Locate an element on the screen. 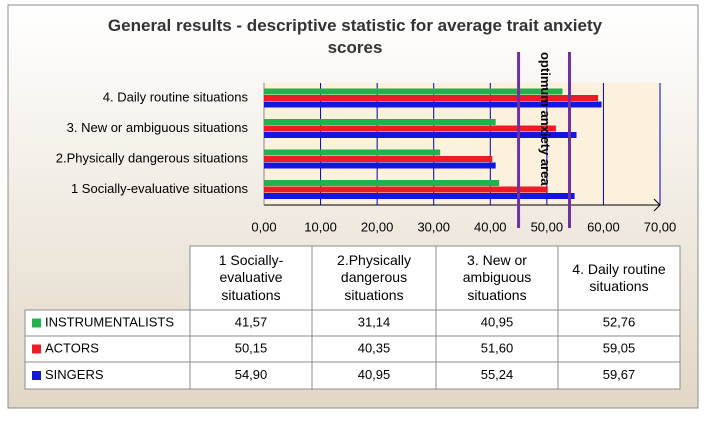 This screenshot has height=422, width=706. table-value: 41,57 is located at coordinates (251, 321).